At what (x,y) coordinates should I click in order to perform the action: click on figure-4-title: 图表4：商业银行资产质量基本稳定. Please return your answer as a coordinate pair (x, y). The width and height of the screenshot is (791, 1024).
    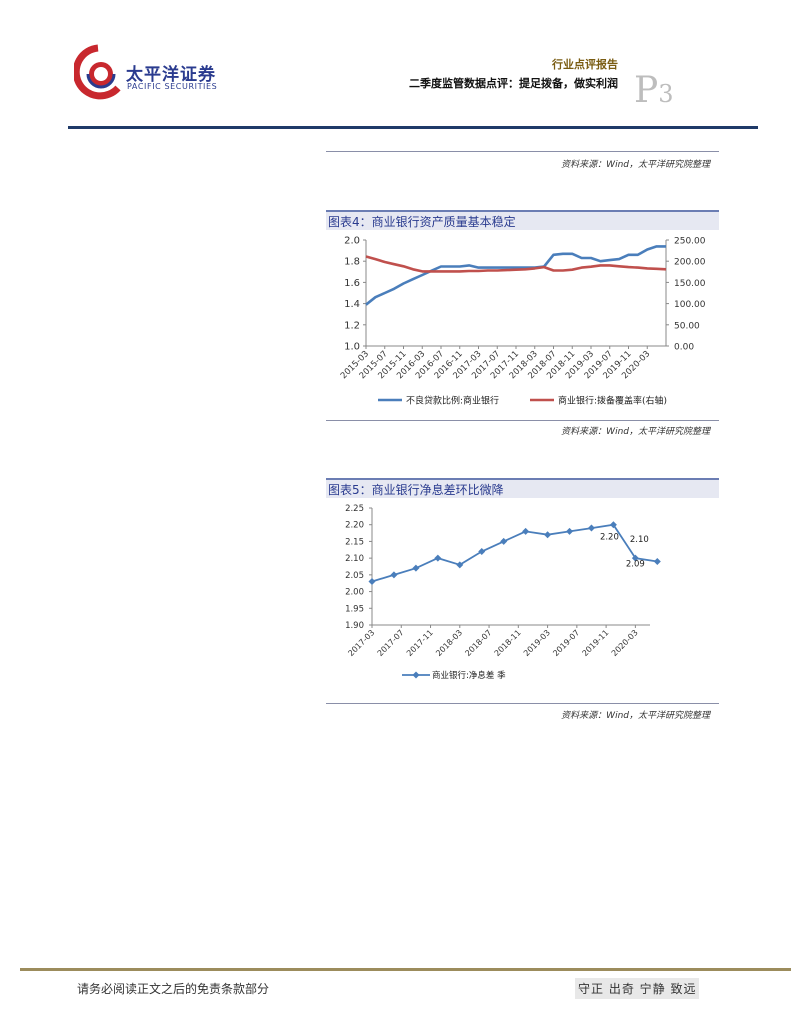
    Looking at the image, I should click on (522, 220).